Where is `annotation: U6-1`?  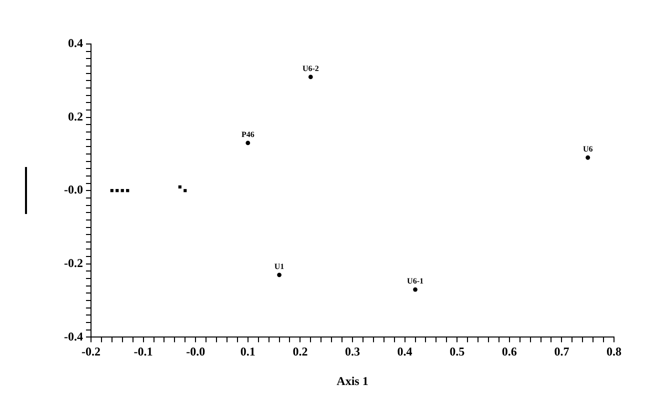 annotation: U6-1 is located at coordinates (415, 281).